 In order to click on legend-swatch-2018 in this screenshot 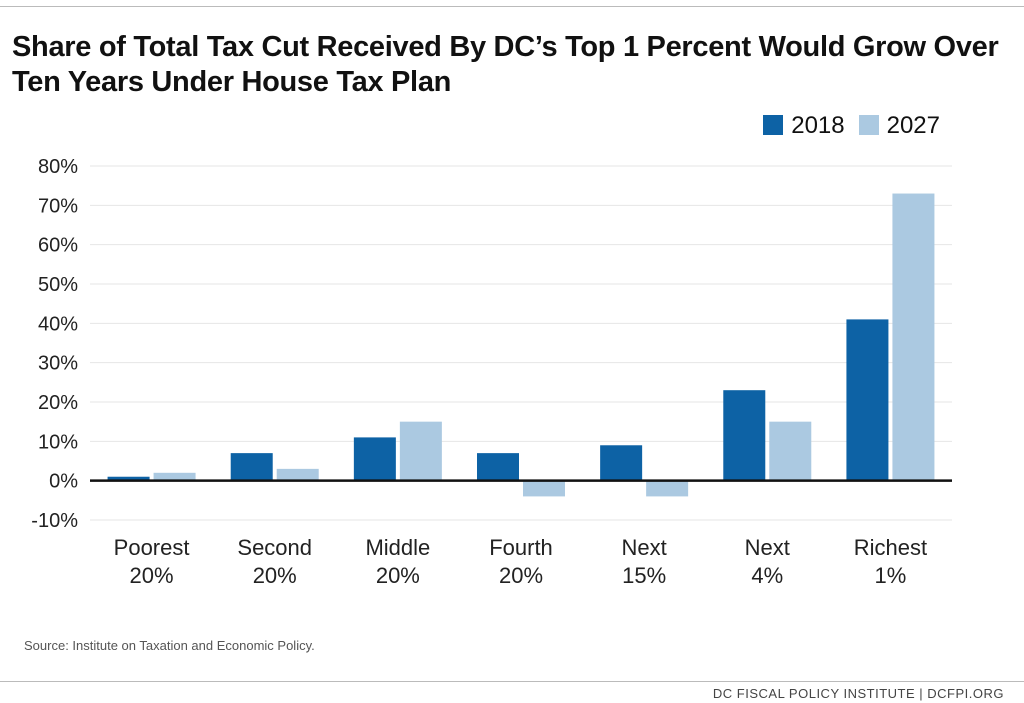, I will do `click(773, 125)`.